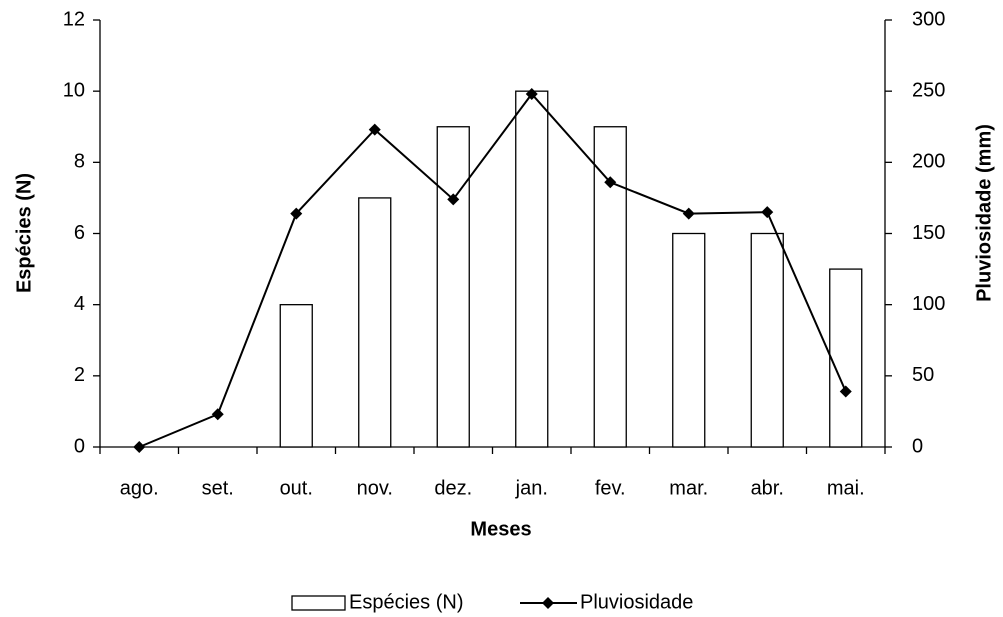  I want to click on y2-tick-label: 100, so click(928, 304).